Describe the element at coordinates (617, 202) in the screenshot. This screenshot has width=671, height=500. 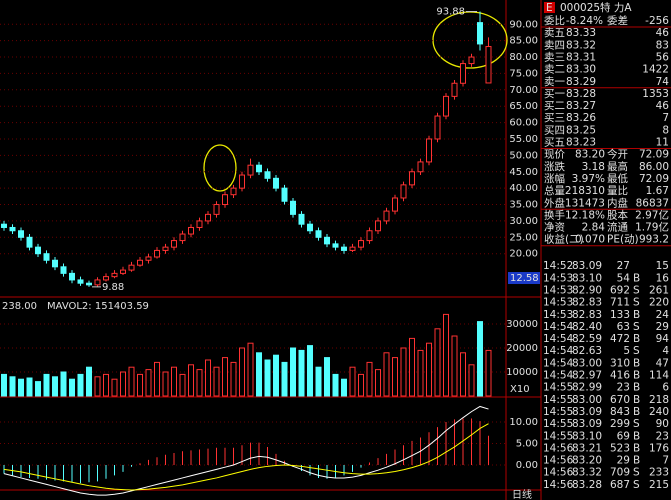
I see `stat-label: 内盘` at that location.